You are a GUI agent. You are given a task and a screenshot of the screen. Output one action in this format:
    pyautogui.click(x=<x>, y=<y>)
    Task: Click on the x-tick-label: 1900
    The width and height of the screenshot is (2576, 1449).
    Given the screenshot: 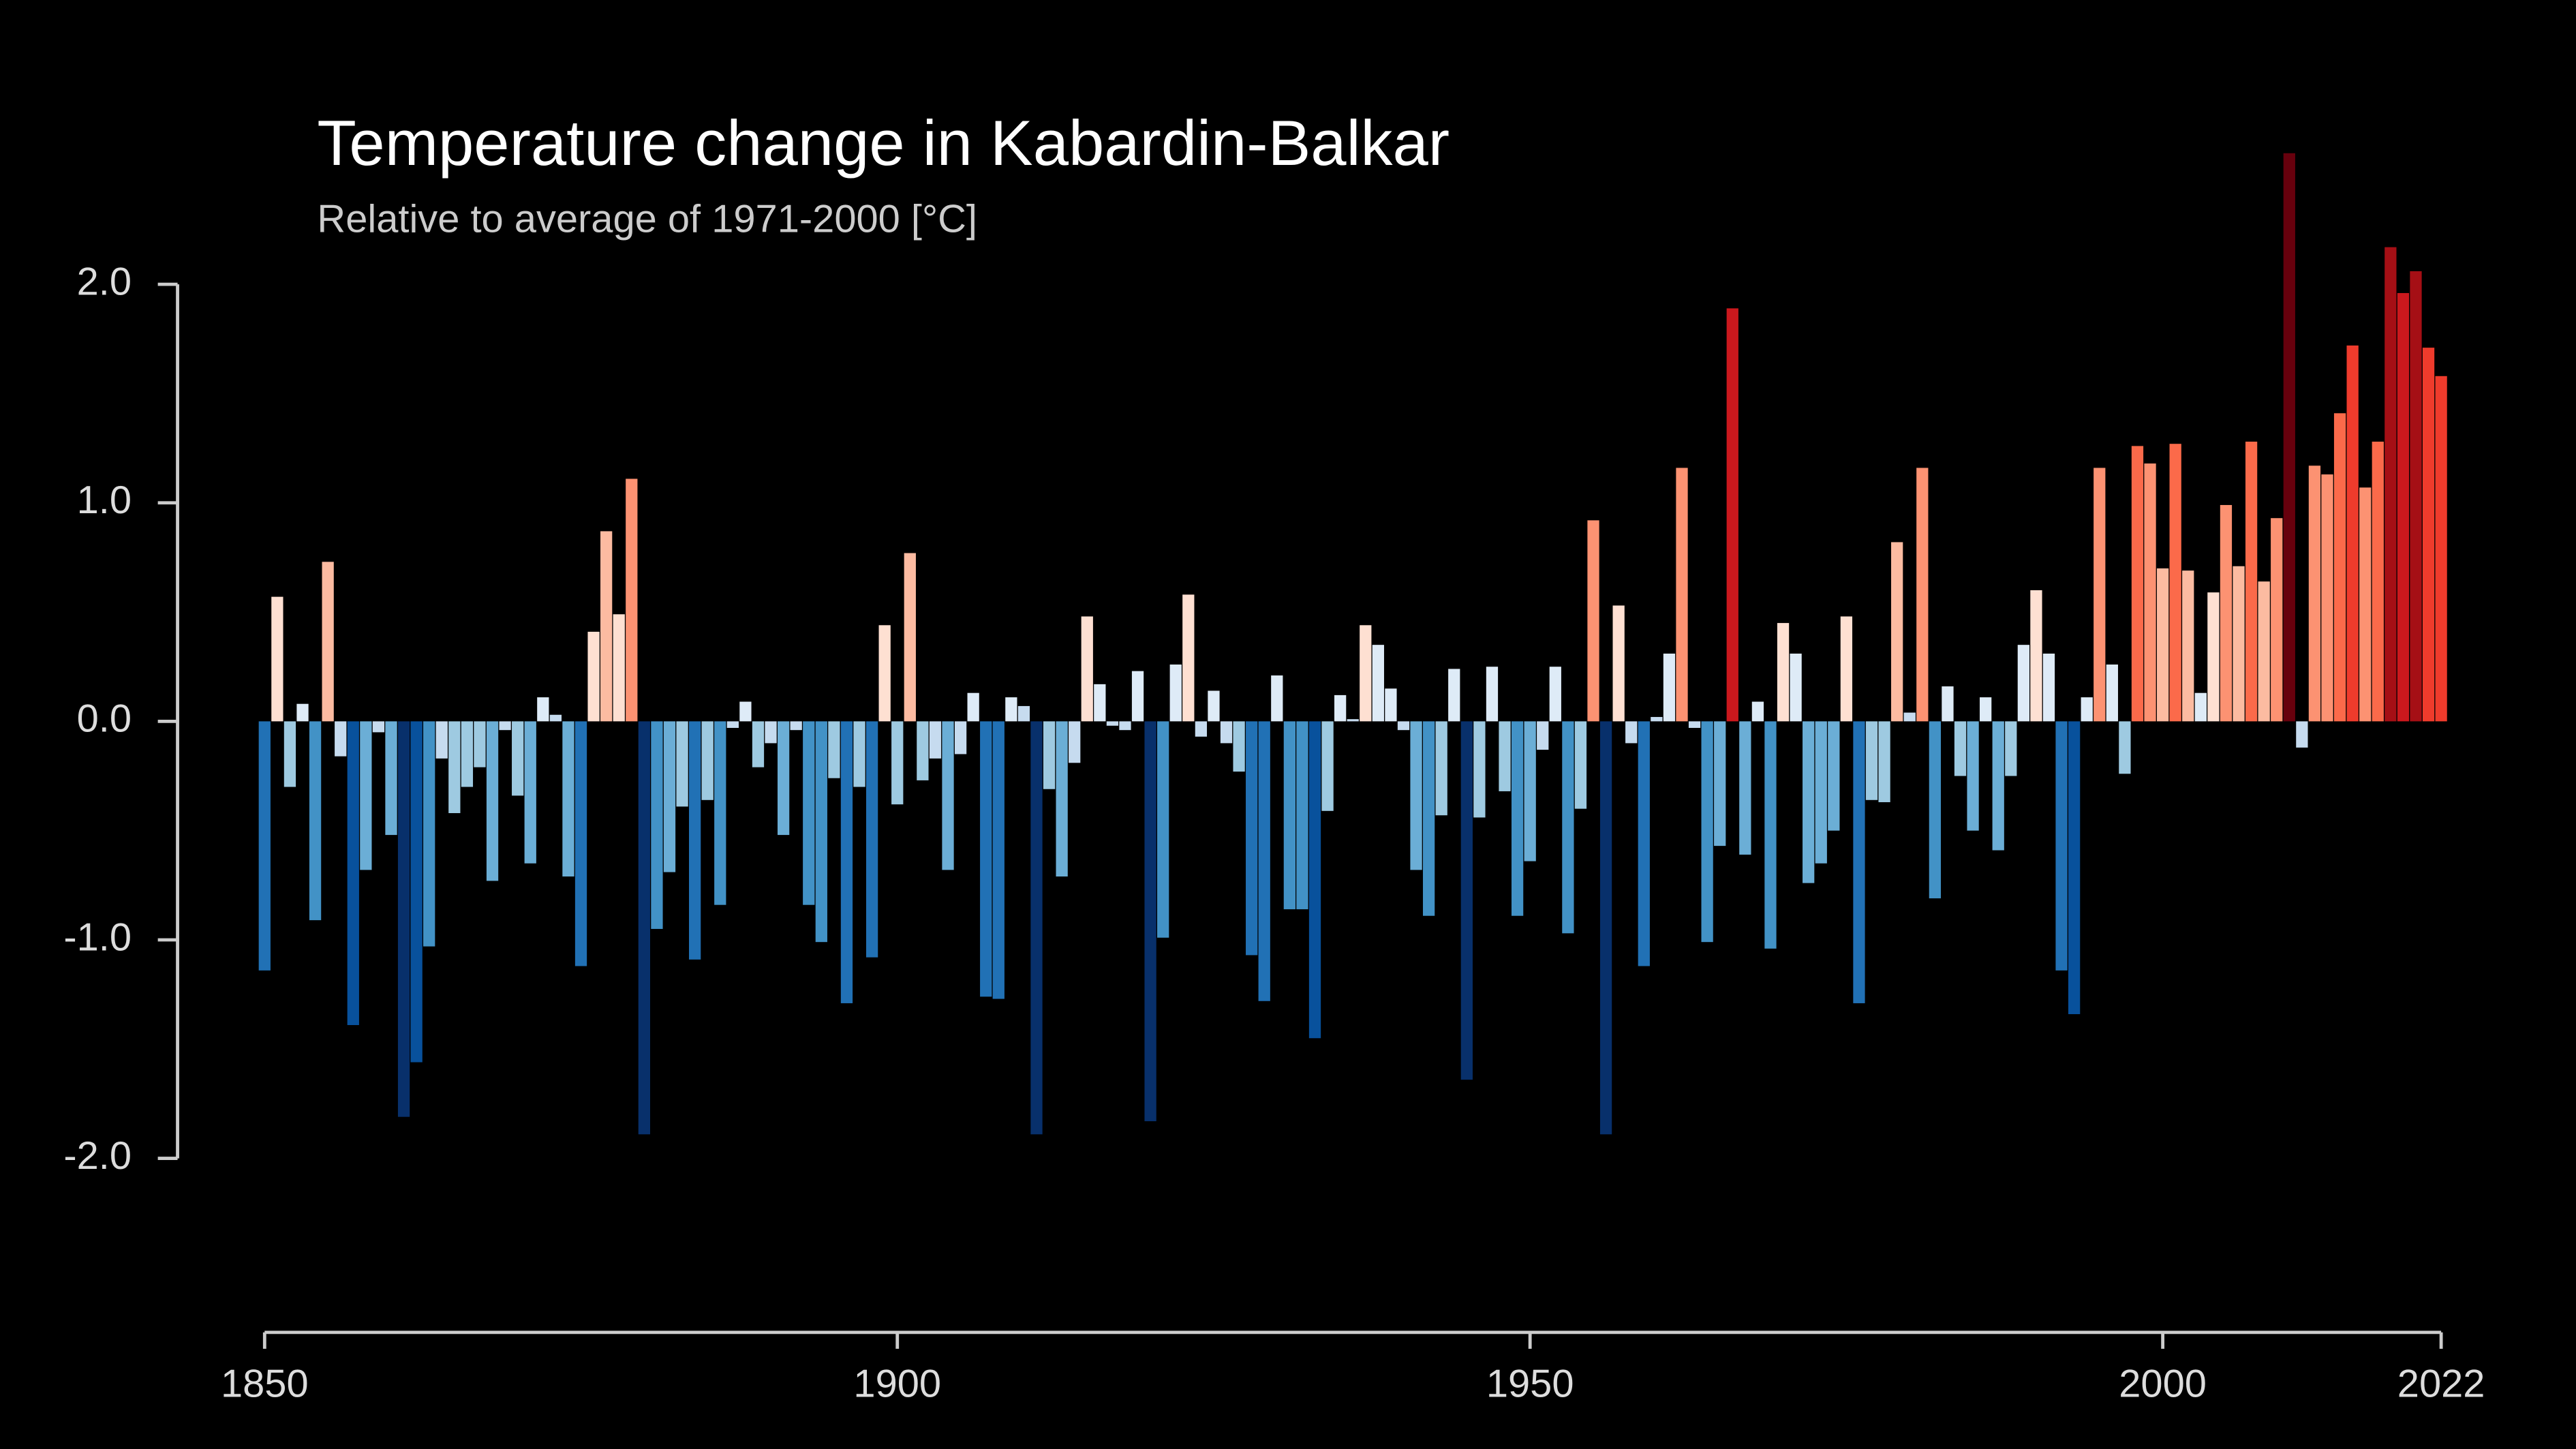 What is the action you would take?
    pyautogui.click(x=897, y=1384)
    